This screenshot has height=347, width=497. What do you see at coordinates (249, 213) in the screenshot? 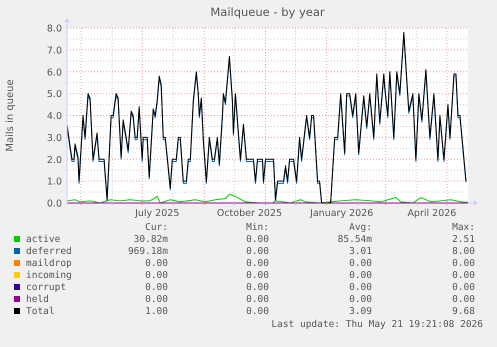
I see `x-tick-label: October 2025` at bounding box center [249, 213].